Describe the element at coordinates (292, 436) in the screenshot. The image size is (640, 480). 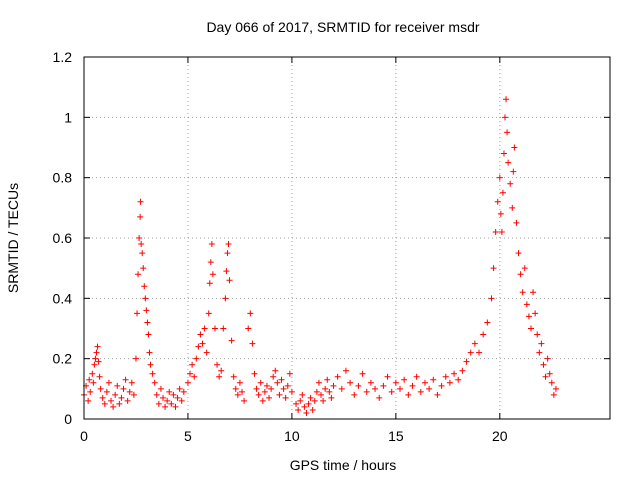
I see `x-tick-label: 10` at that location.